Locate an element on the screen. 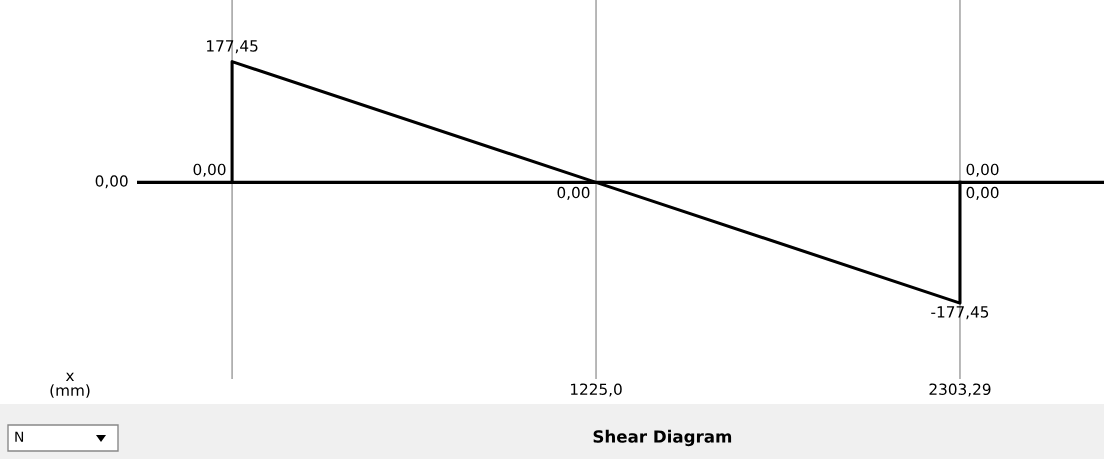 The width and height of the screenshot is (1104, 459). text: x (mm) is located at coordinates (70, 385).